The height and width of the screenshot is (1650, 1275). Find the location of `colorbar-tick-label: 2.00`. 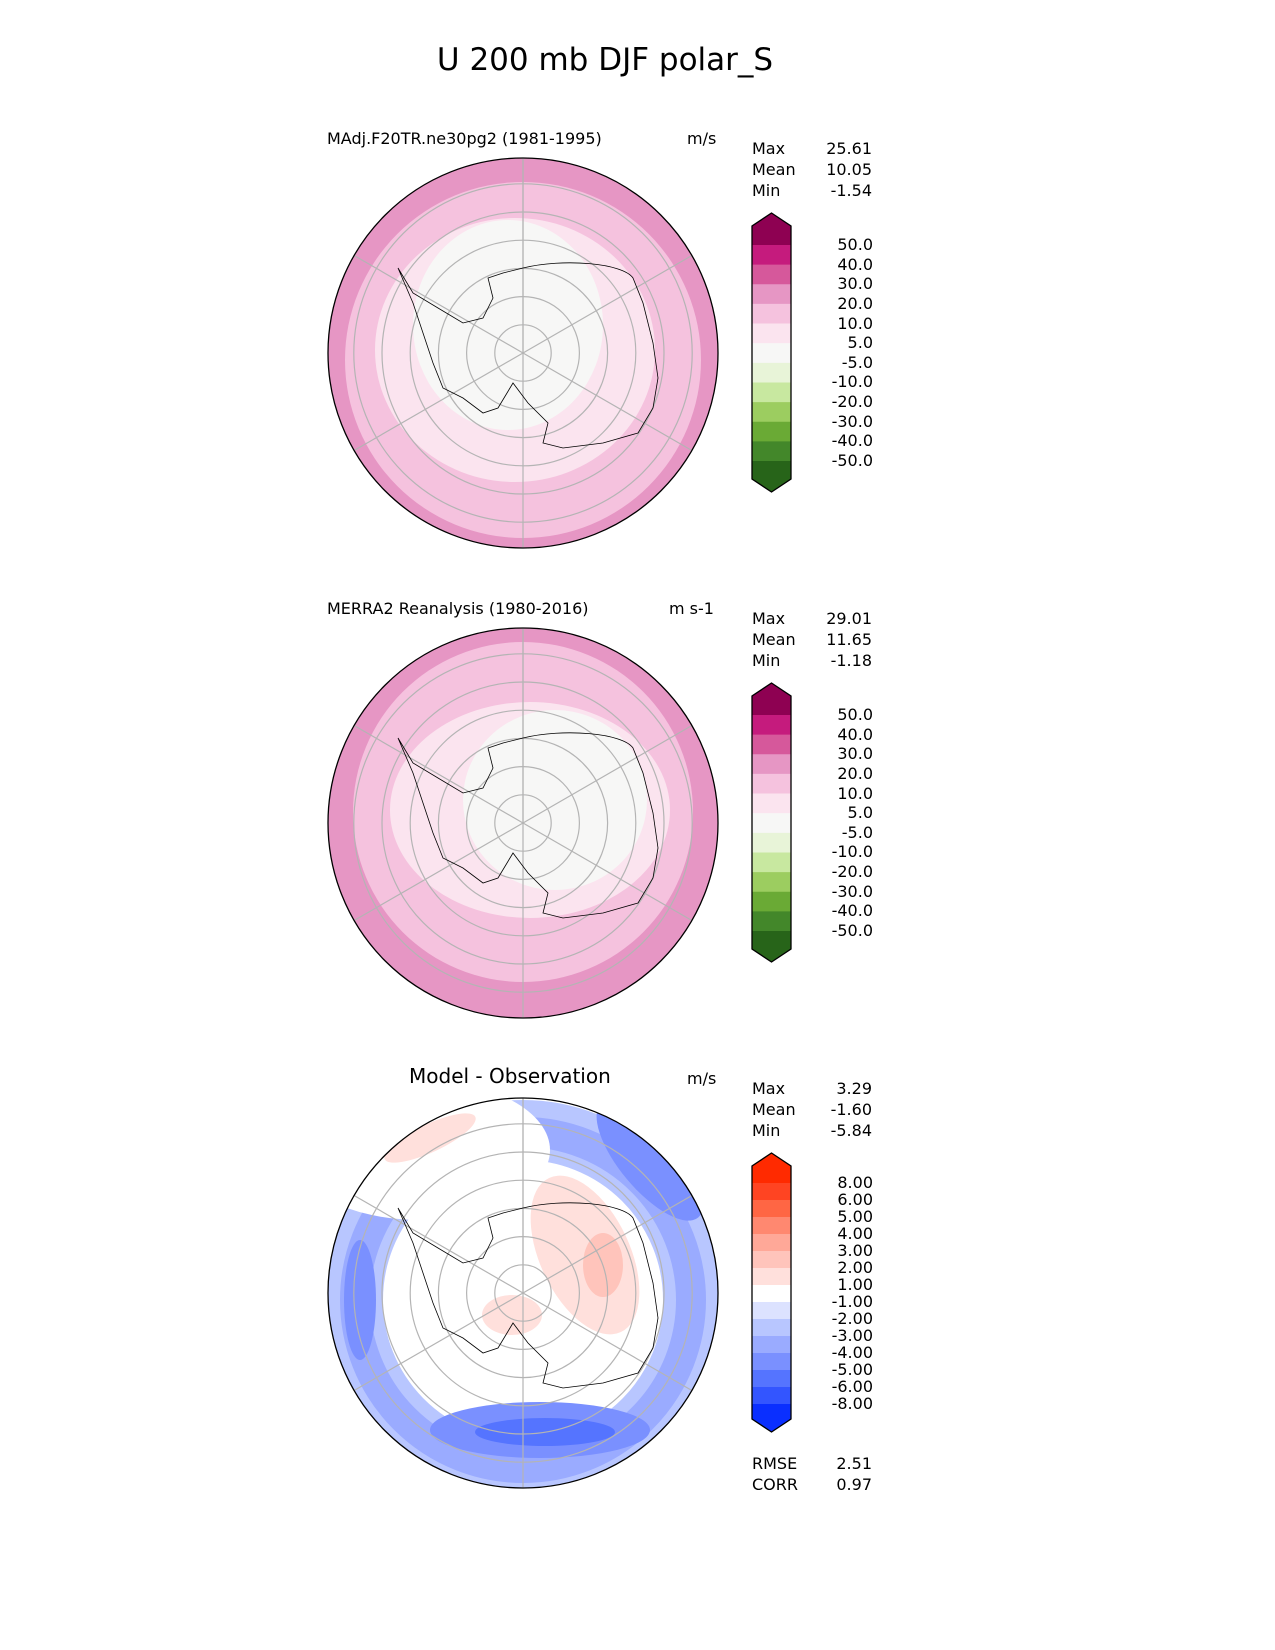

colorbar-tick-label: 2.00 is located at coordinates (855, 1267).